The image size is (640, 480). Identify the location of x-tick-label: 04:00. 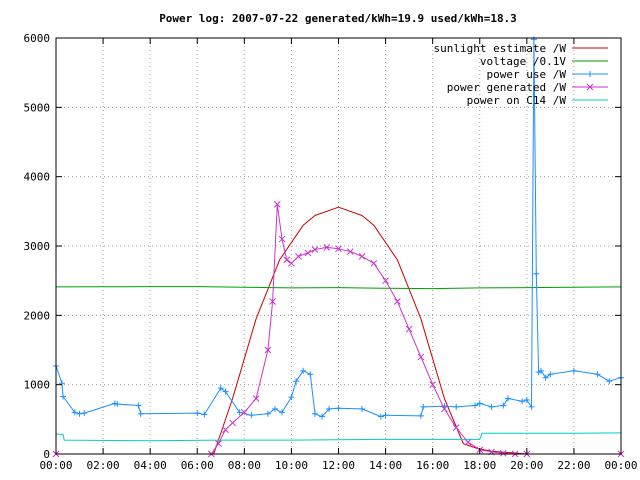
(150, 465).